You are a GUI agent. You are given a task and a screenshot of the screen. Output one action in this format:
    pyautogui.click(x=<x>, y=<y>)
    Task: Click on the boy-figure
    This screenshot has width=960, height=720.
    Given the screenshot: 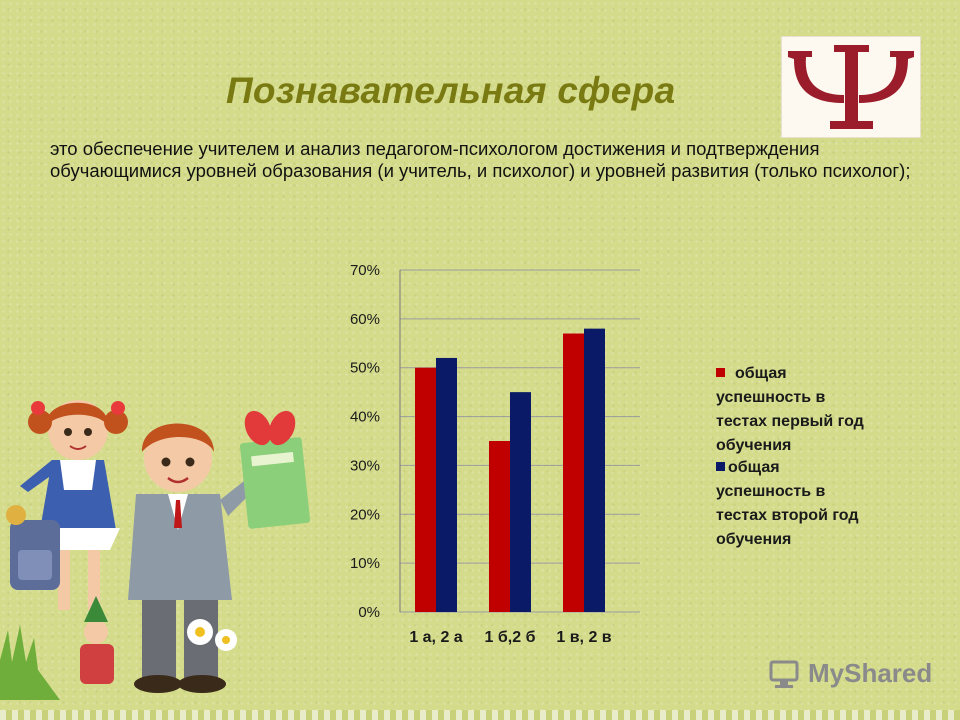 What is the action you would take?
    pyautogui.click(x=196, y=558)
    